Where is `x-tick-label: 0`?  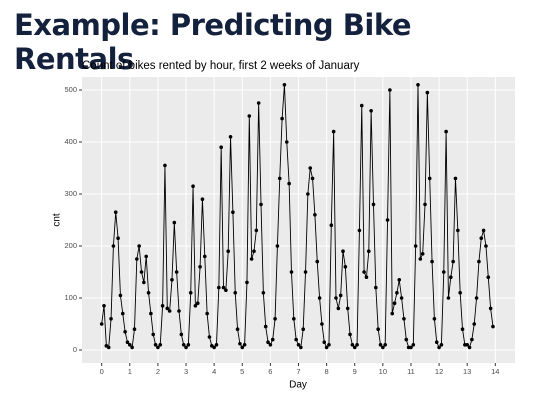
x-tick-label: 0 is located at coordinates (102, 371).